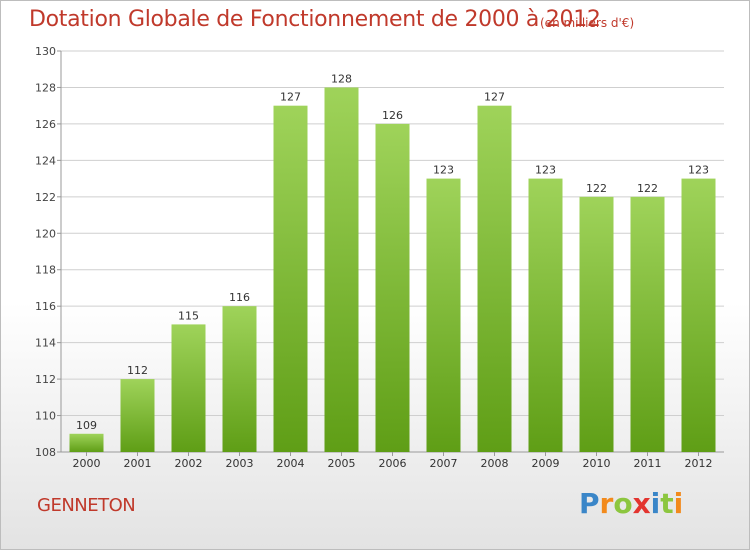  I want to click on bar-value-label: 128, so click(341, 78).